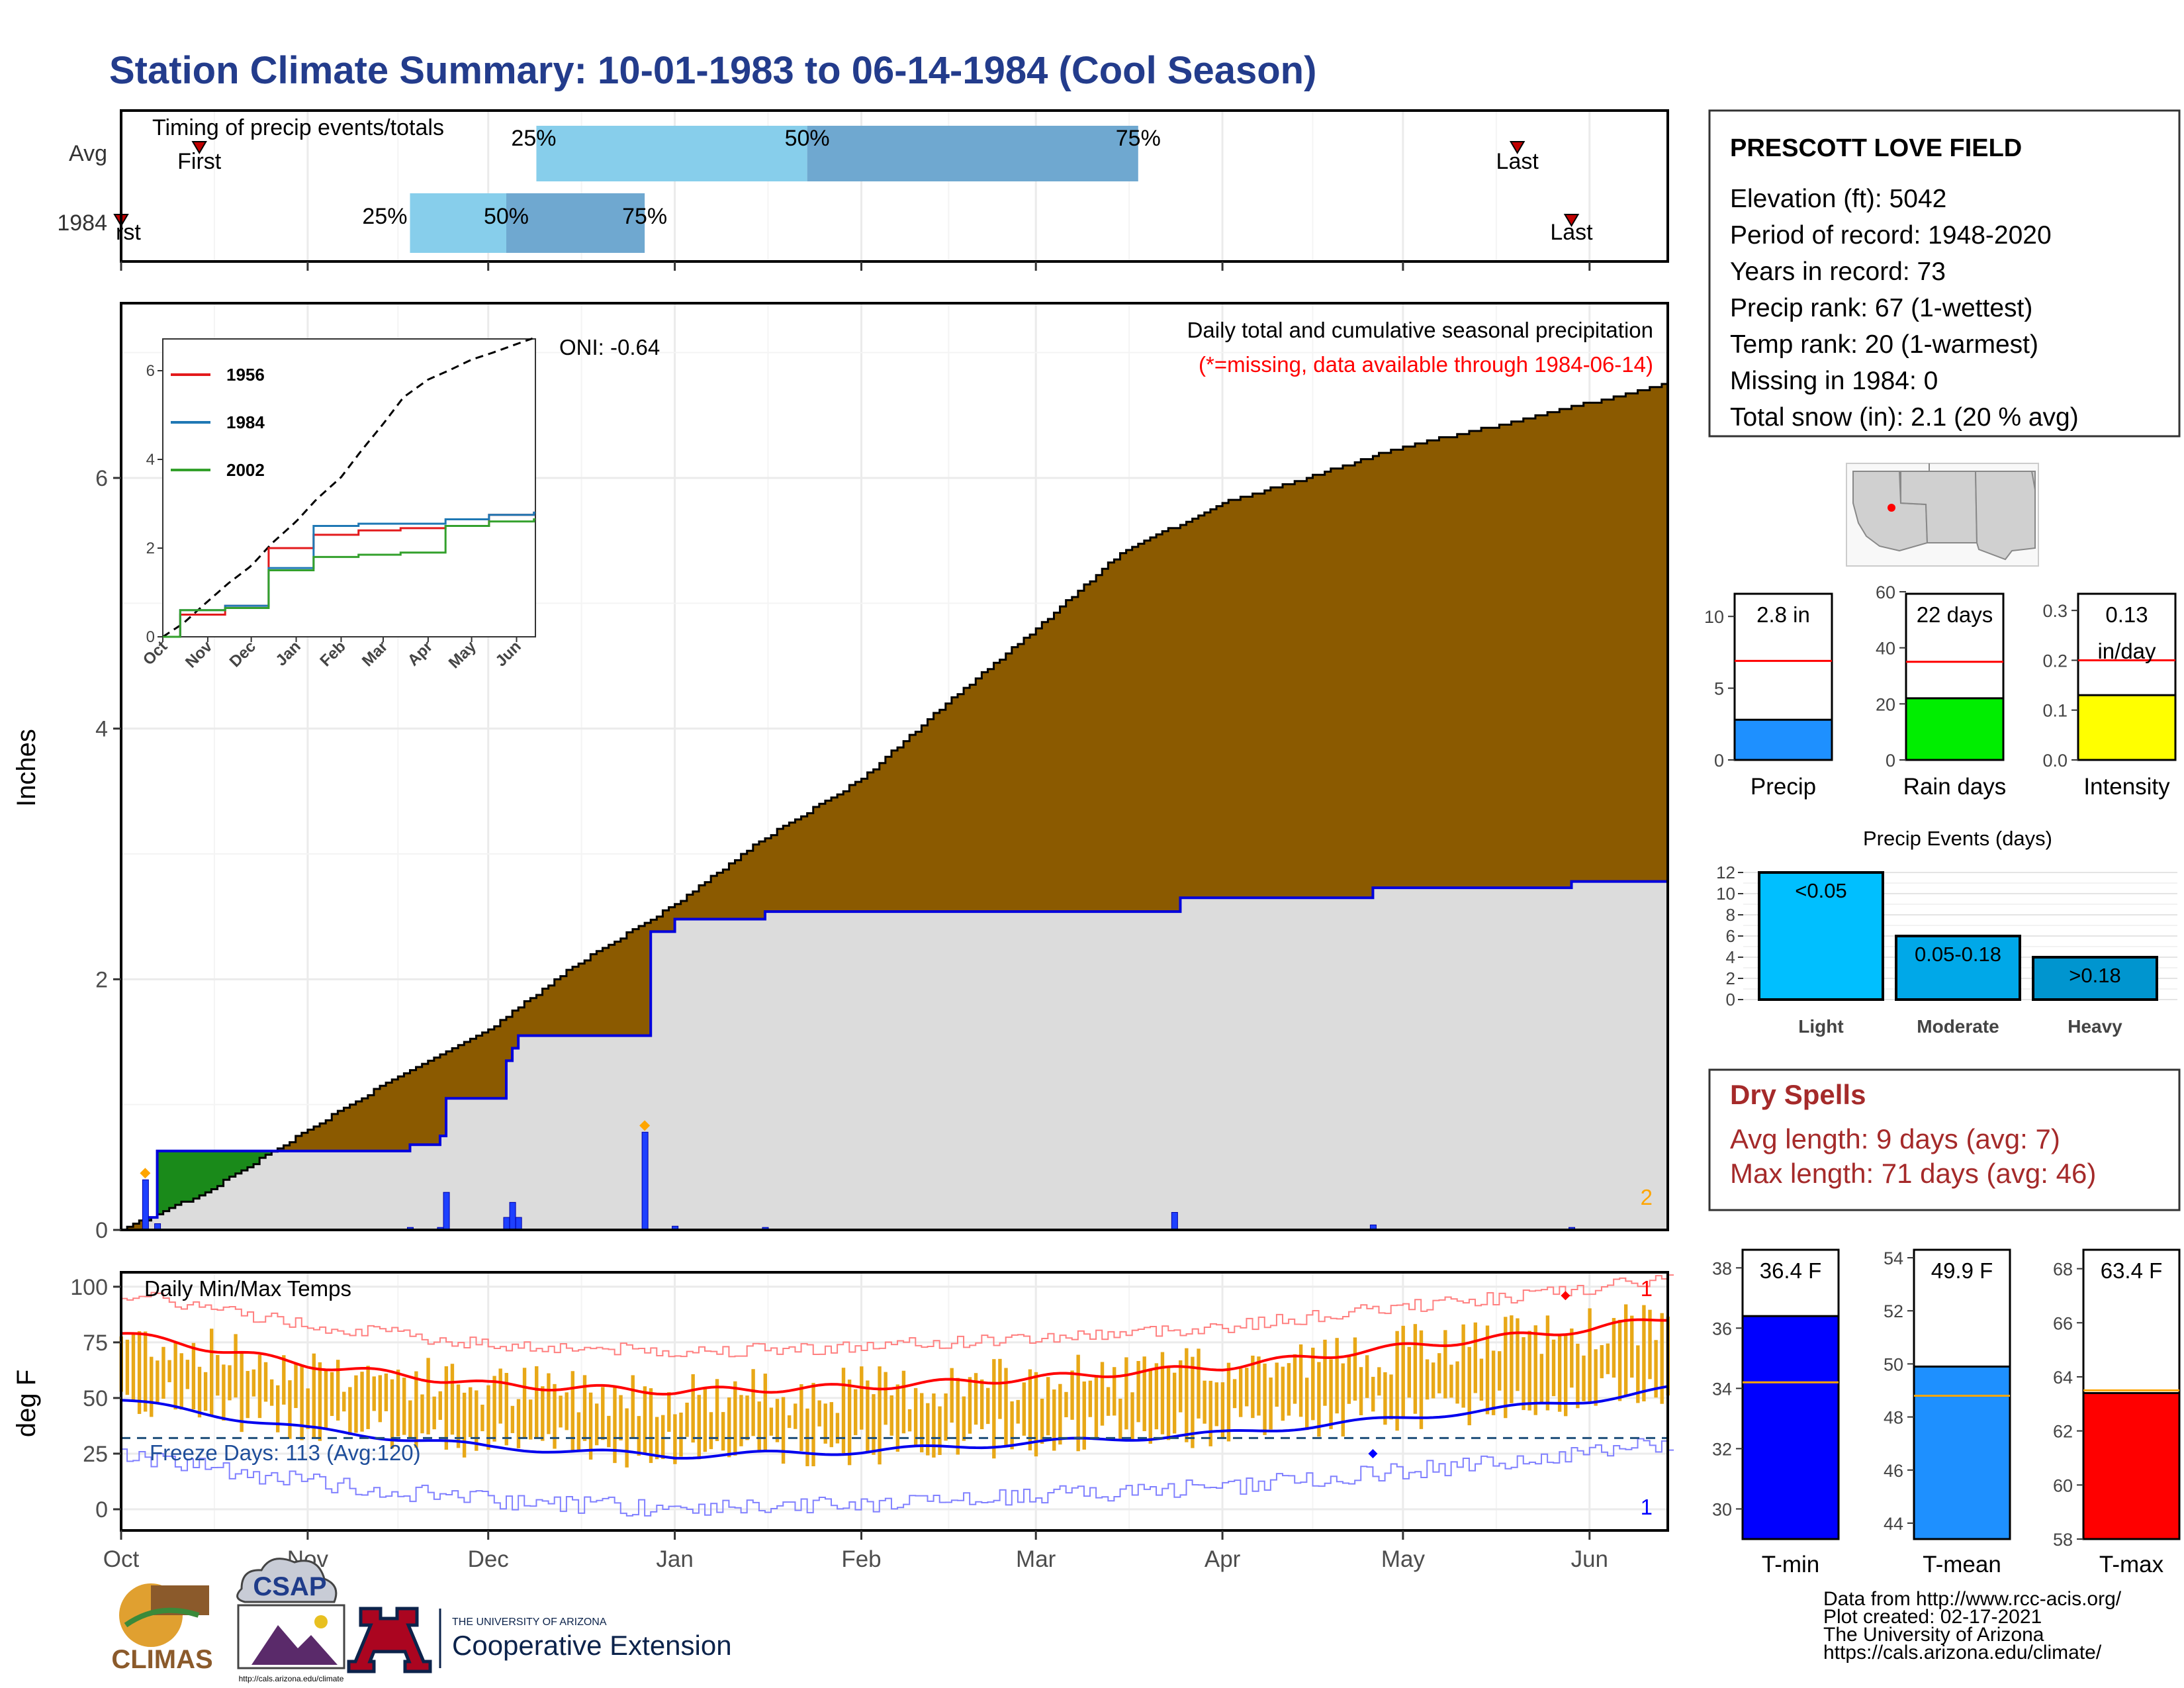  I want to click on precip-ylabel: Inches, so click(26, 768).